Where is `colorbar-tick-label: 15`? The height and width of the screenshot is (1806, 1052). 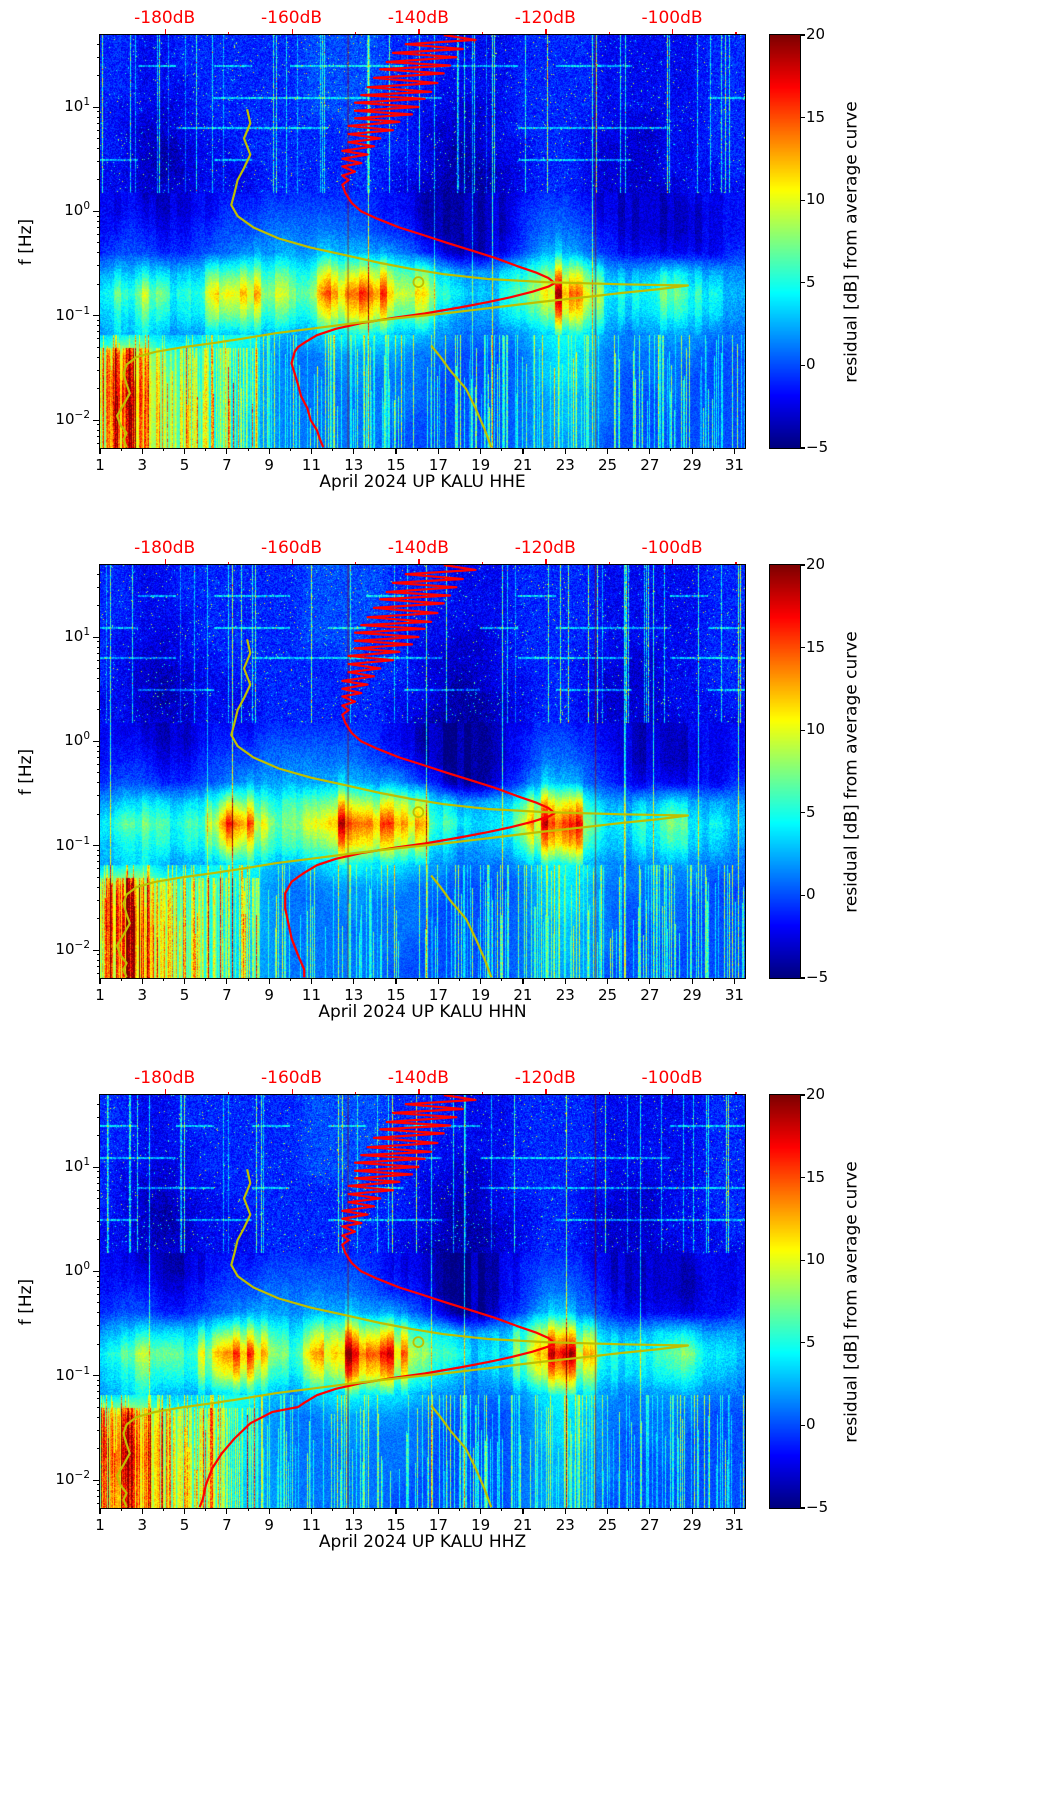
colorbar-tick-label: 15 is located at coordinates (816, 116).